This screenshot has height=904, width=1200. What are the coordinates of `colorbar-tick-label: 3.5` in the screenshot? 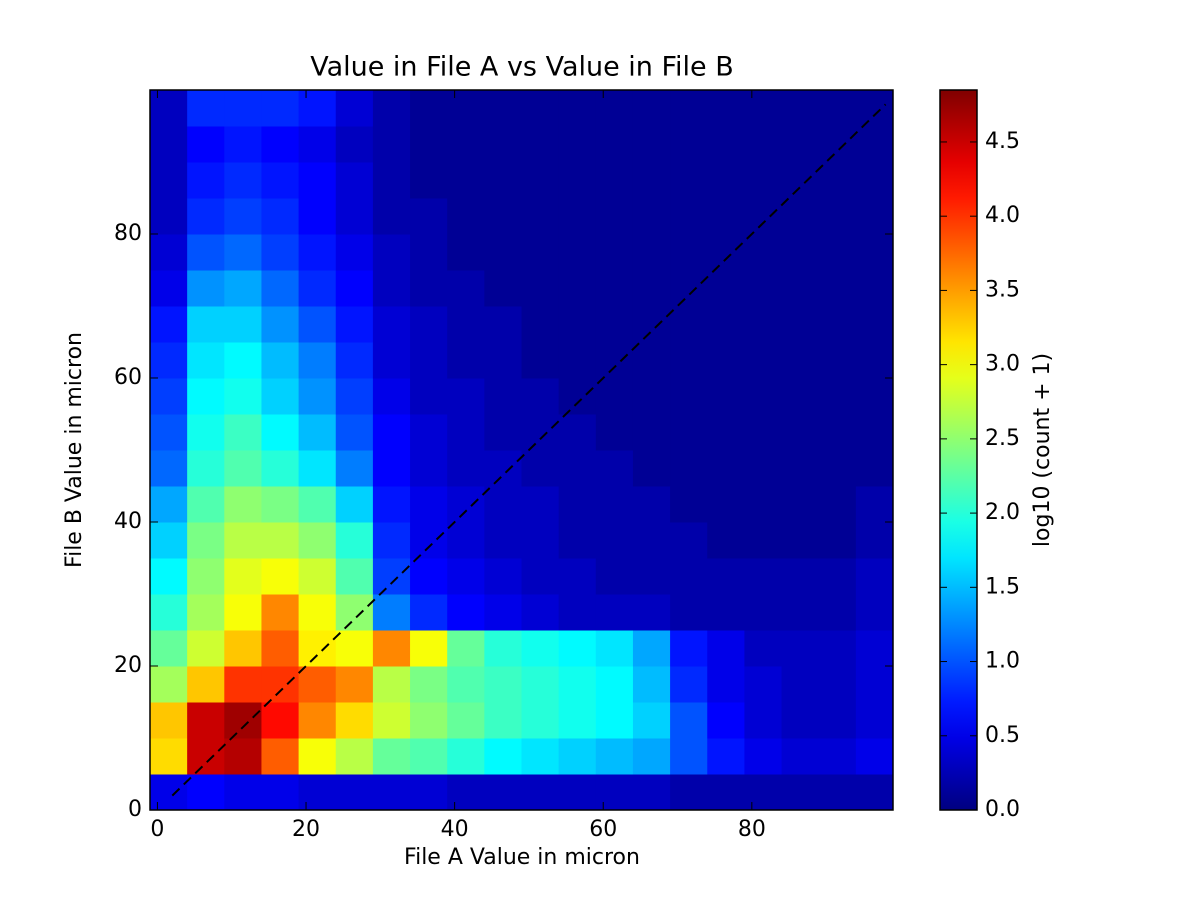 It's located at (1002, 289).